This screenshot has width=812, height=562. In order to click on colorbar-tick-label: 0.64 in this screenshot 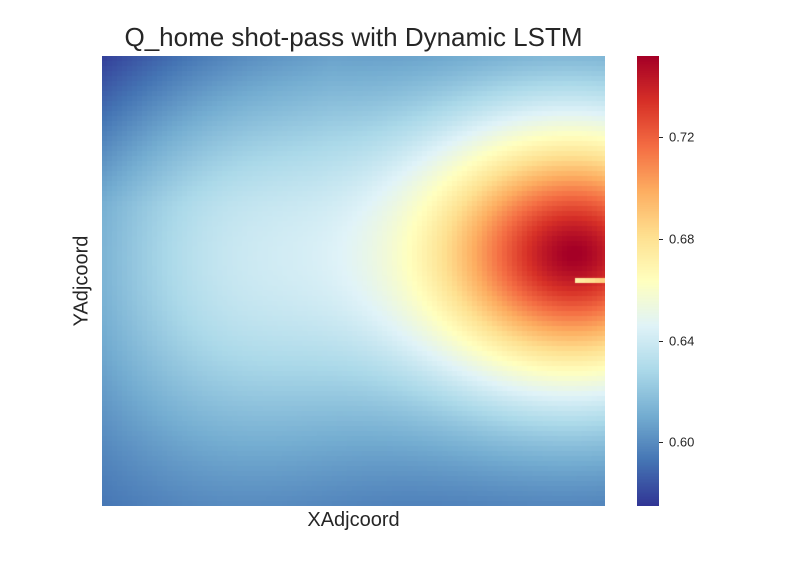, I will do `click(682, 341)`.